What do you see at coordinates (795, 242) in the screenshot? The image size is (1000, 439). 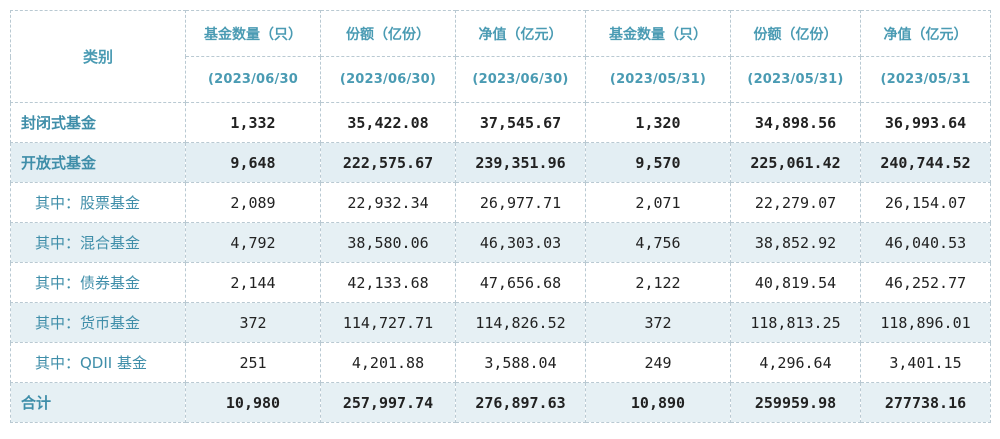 I see `cell-value: 38,852.92` at bounding box center [795, 242].